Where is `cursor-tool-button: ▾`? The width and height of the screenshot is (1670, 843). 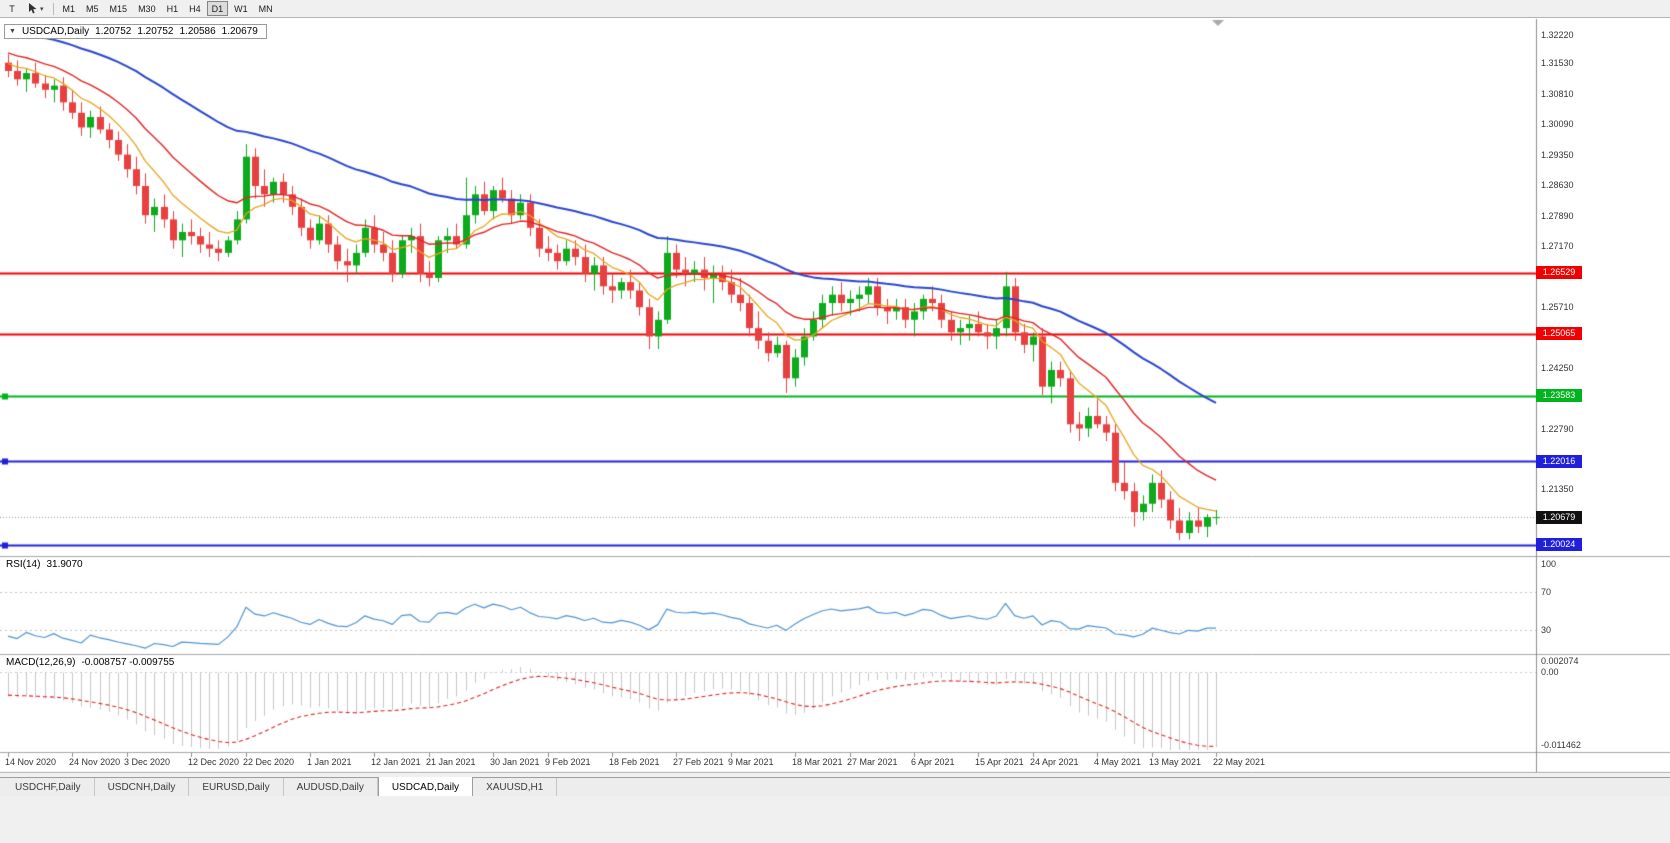 cursor-tool-button: ▾ is located at coordinates (36, 8).